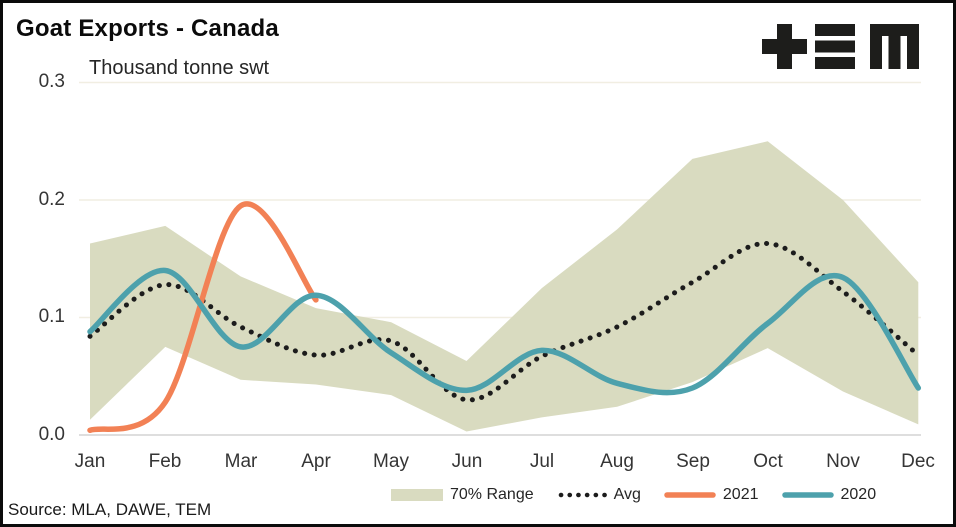 The height and width of the screenshot is (527, 956). I want to click on line-2021, so click(203, 317).